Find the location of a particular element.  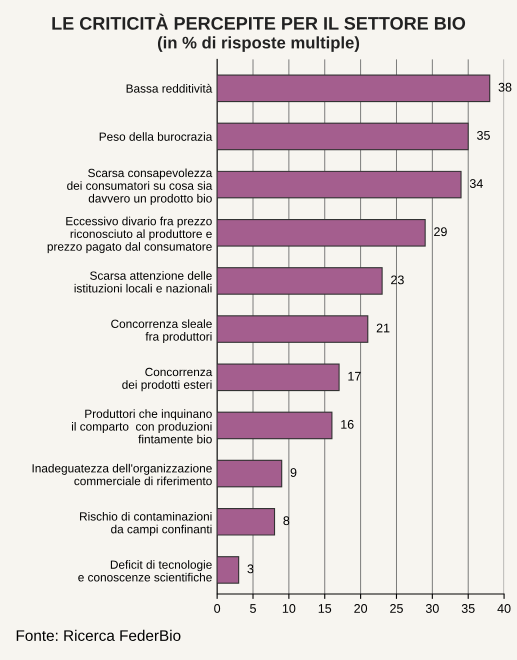

data-label: 23 is located at coordinates (397, 279).